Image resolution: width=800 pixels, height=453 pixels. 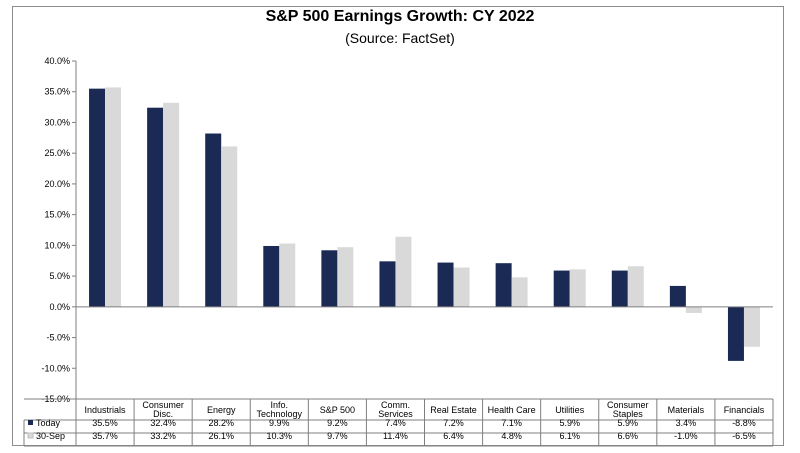 I want to click on y-tick-label: 10.0%, so click(x=57, y=245).